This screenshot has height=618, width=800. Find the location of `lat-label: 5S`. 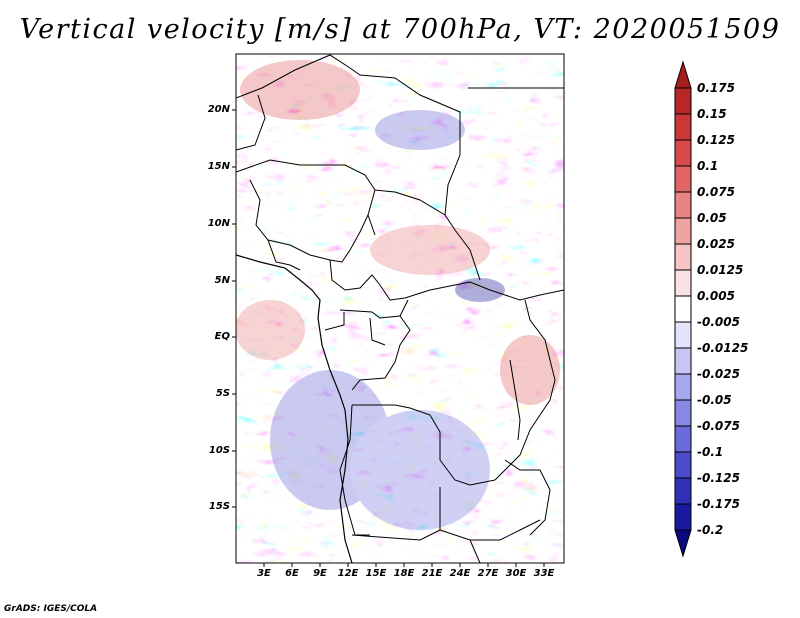

lat-label: 5S is located at coordinates (222, 393).